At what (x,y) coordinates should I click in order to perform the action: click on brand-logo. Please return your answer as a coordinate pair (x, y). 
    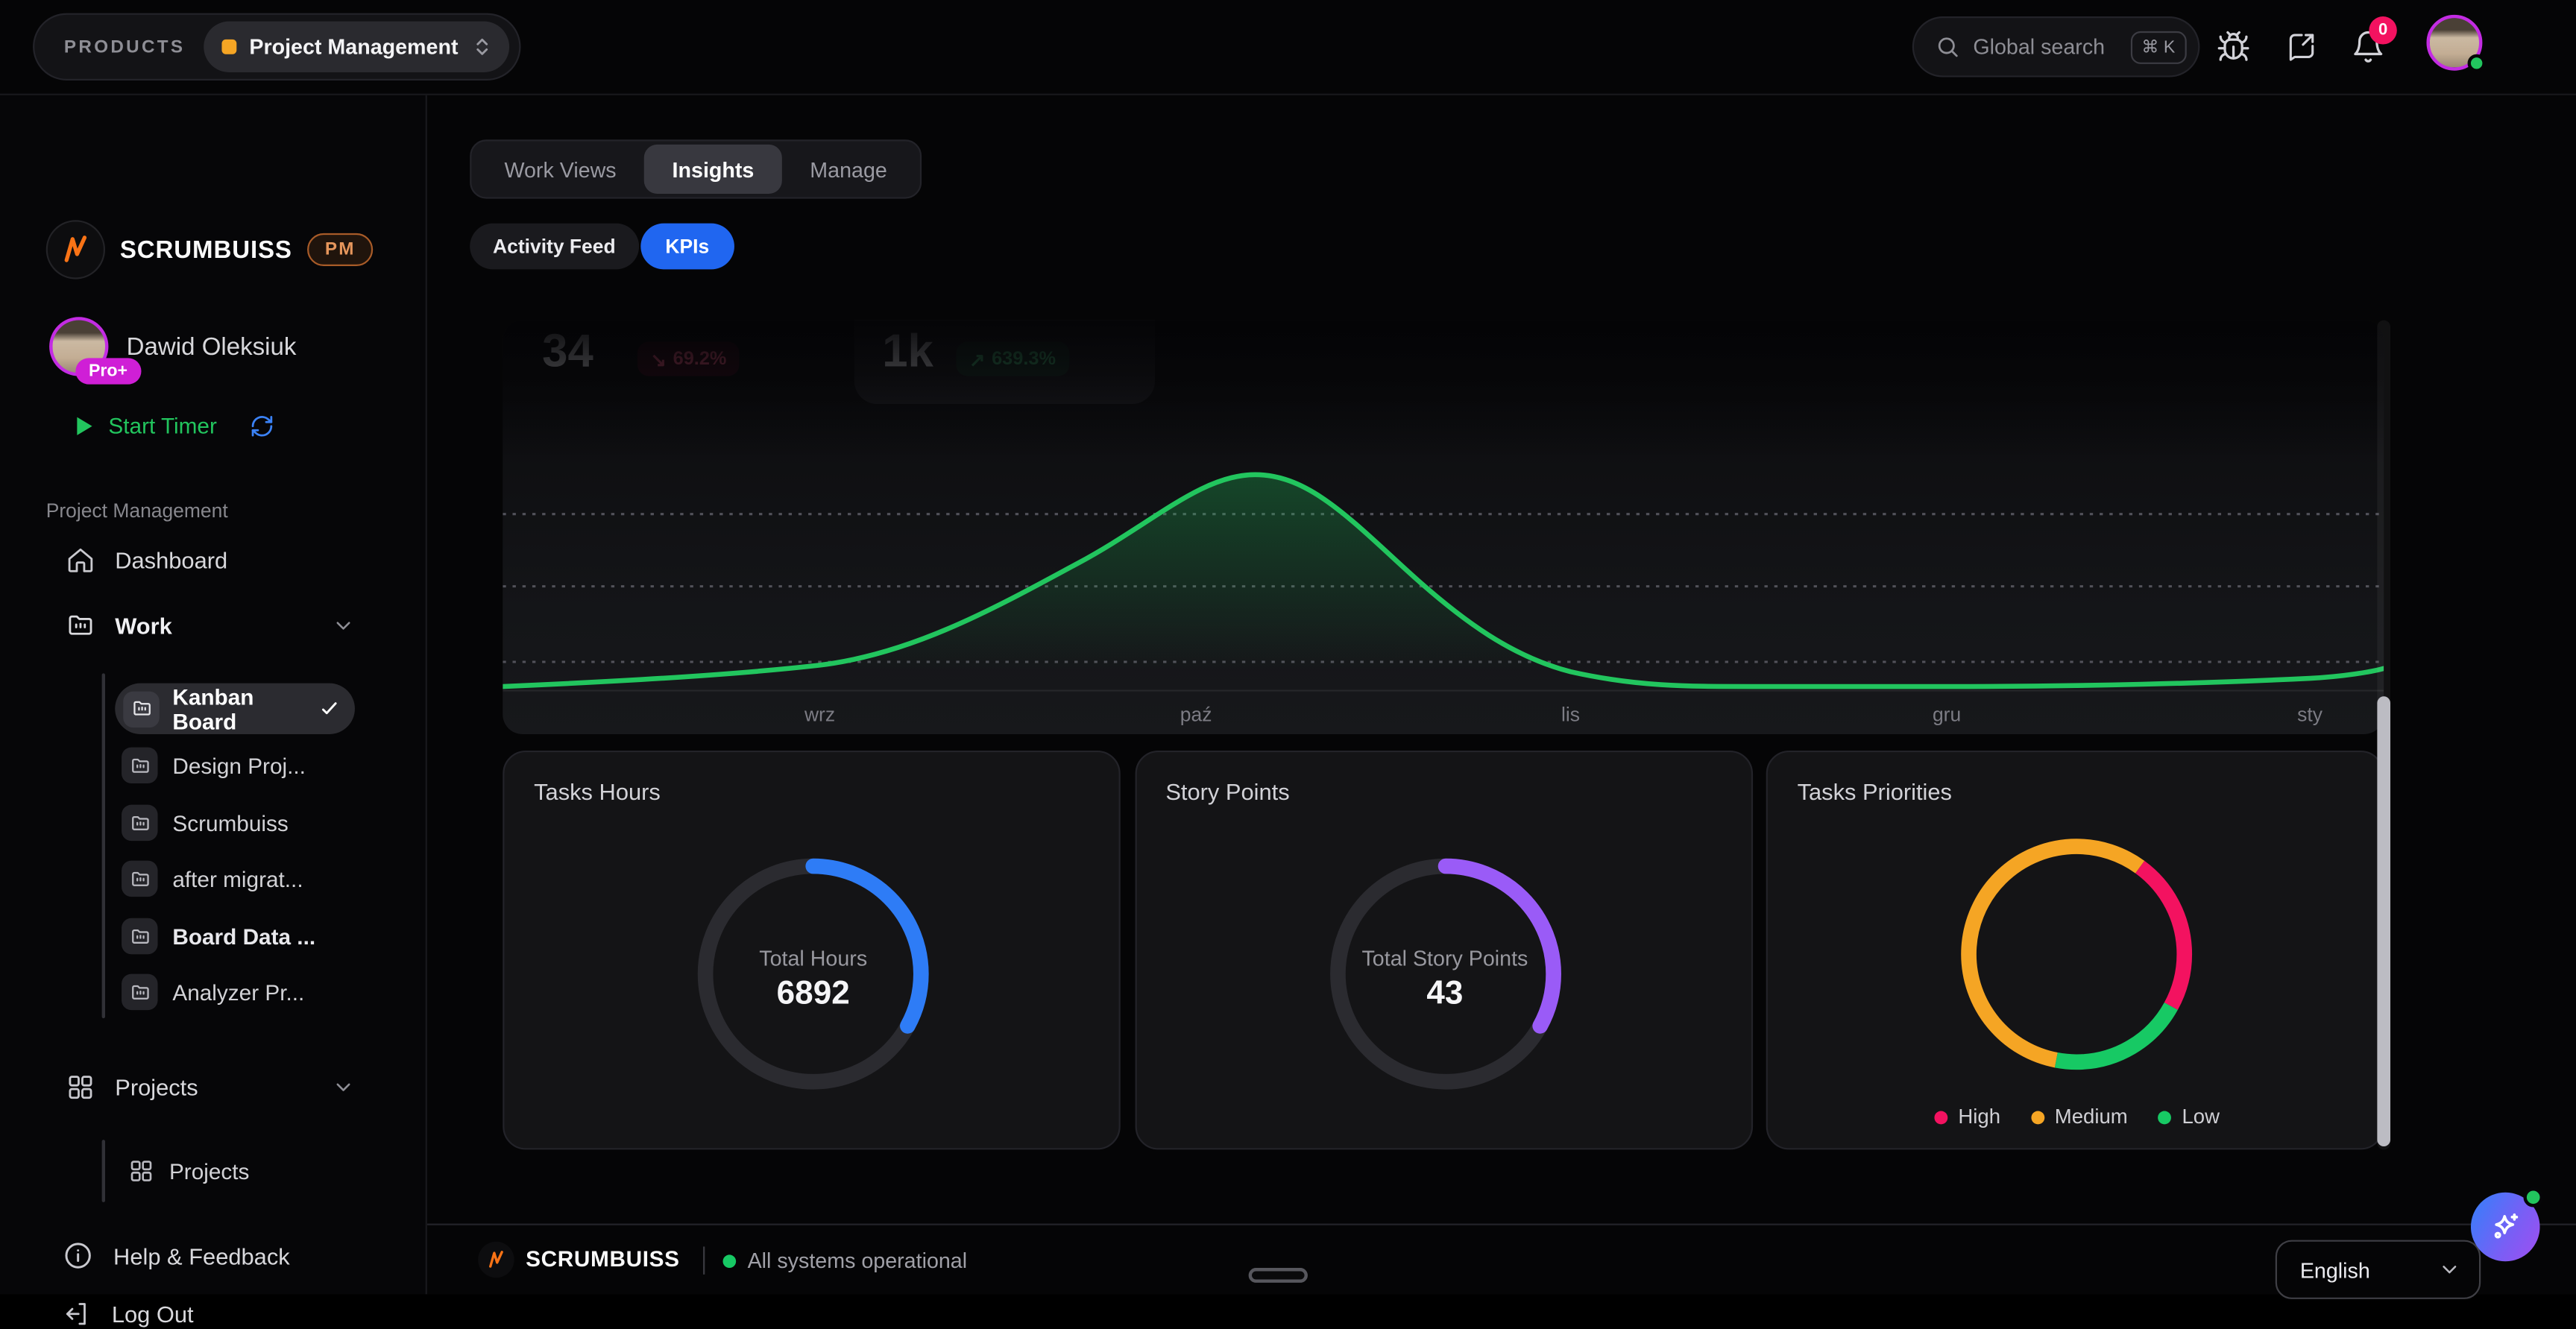
    Looking at the image, I should click on (75, 250).